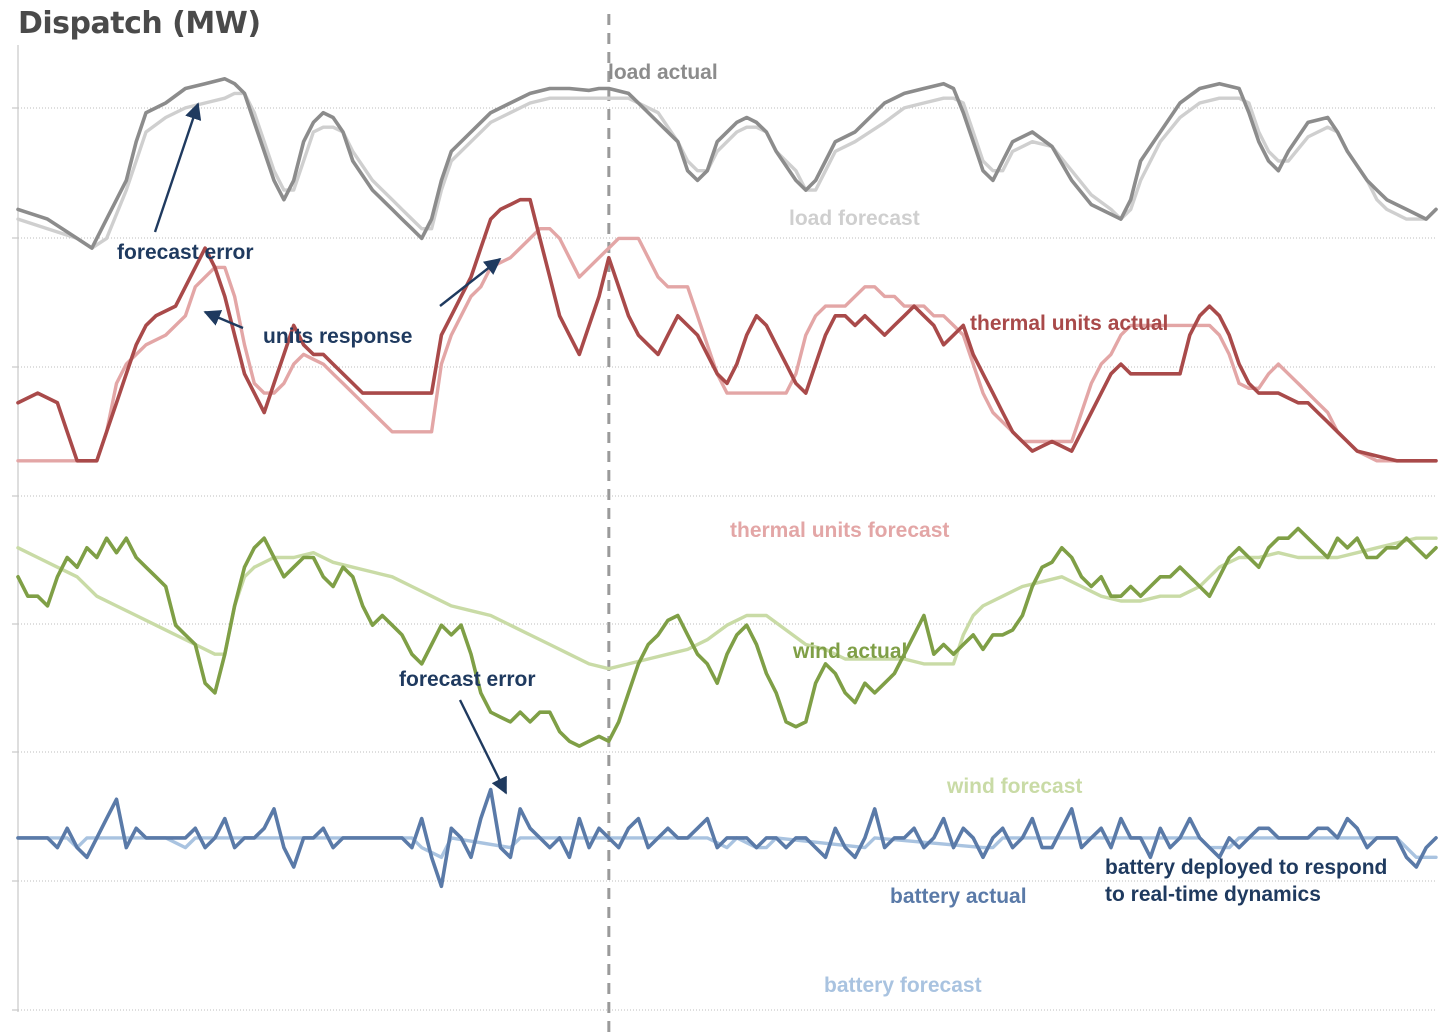 The height and width of the screenshot is (1036, 1439). Describe the element at coordinates (1014, 786) in the screenshot. I see `label-wind-forecast: wind forecast` at that location.